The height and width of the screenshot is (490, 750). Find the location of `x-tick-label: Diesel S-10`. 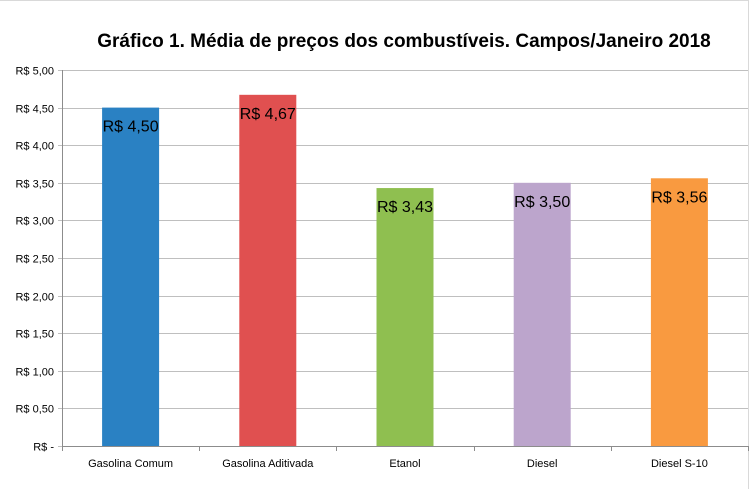

x-tick-label: Diesel S-10 is located at coordinates (679, 464).